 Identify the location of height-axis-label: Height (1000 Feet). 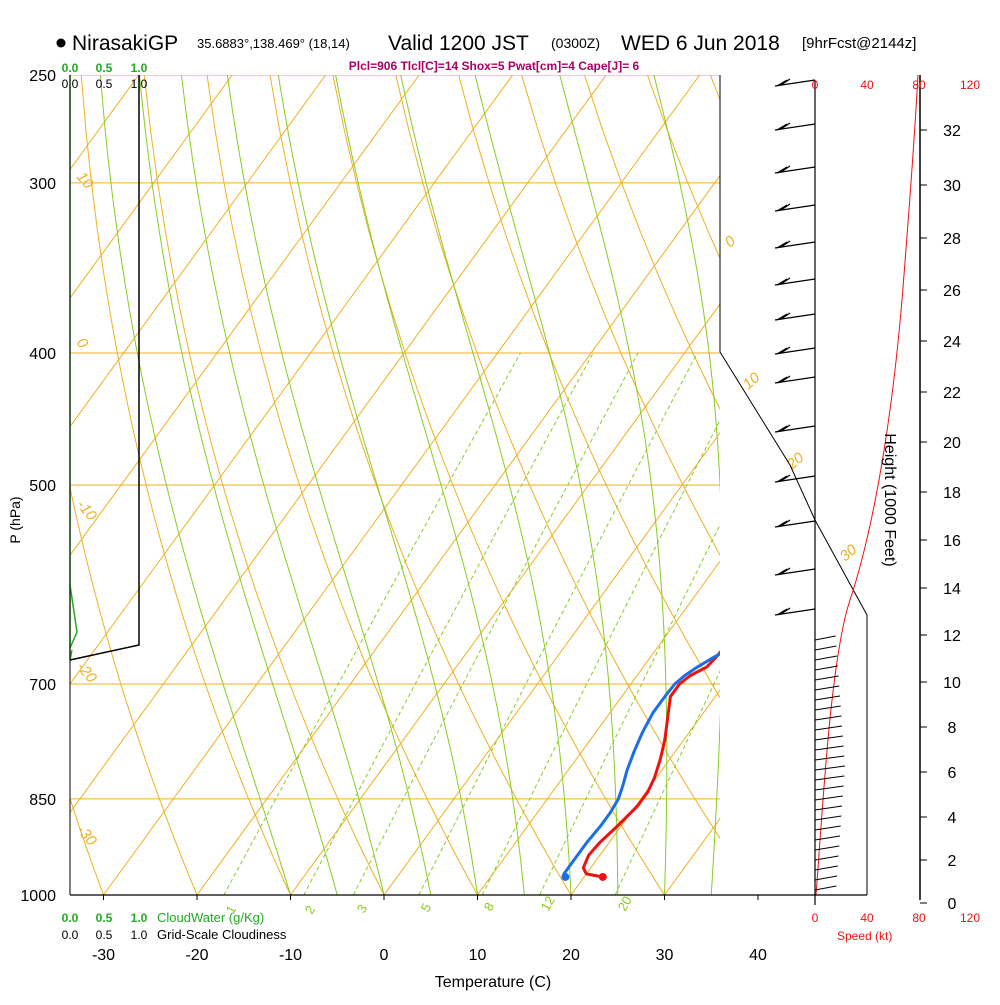
(889, 499).